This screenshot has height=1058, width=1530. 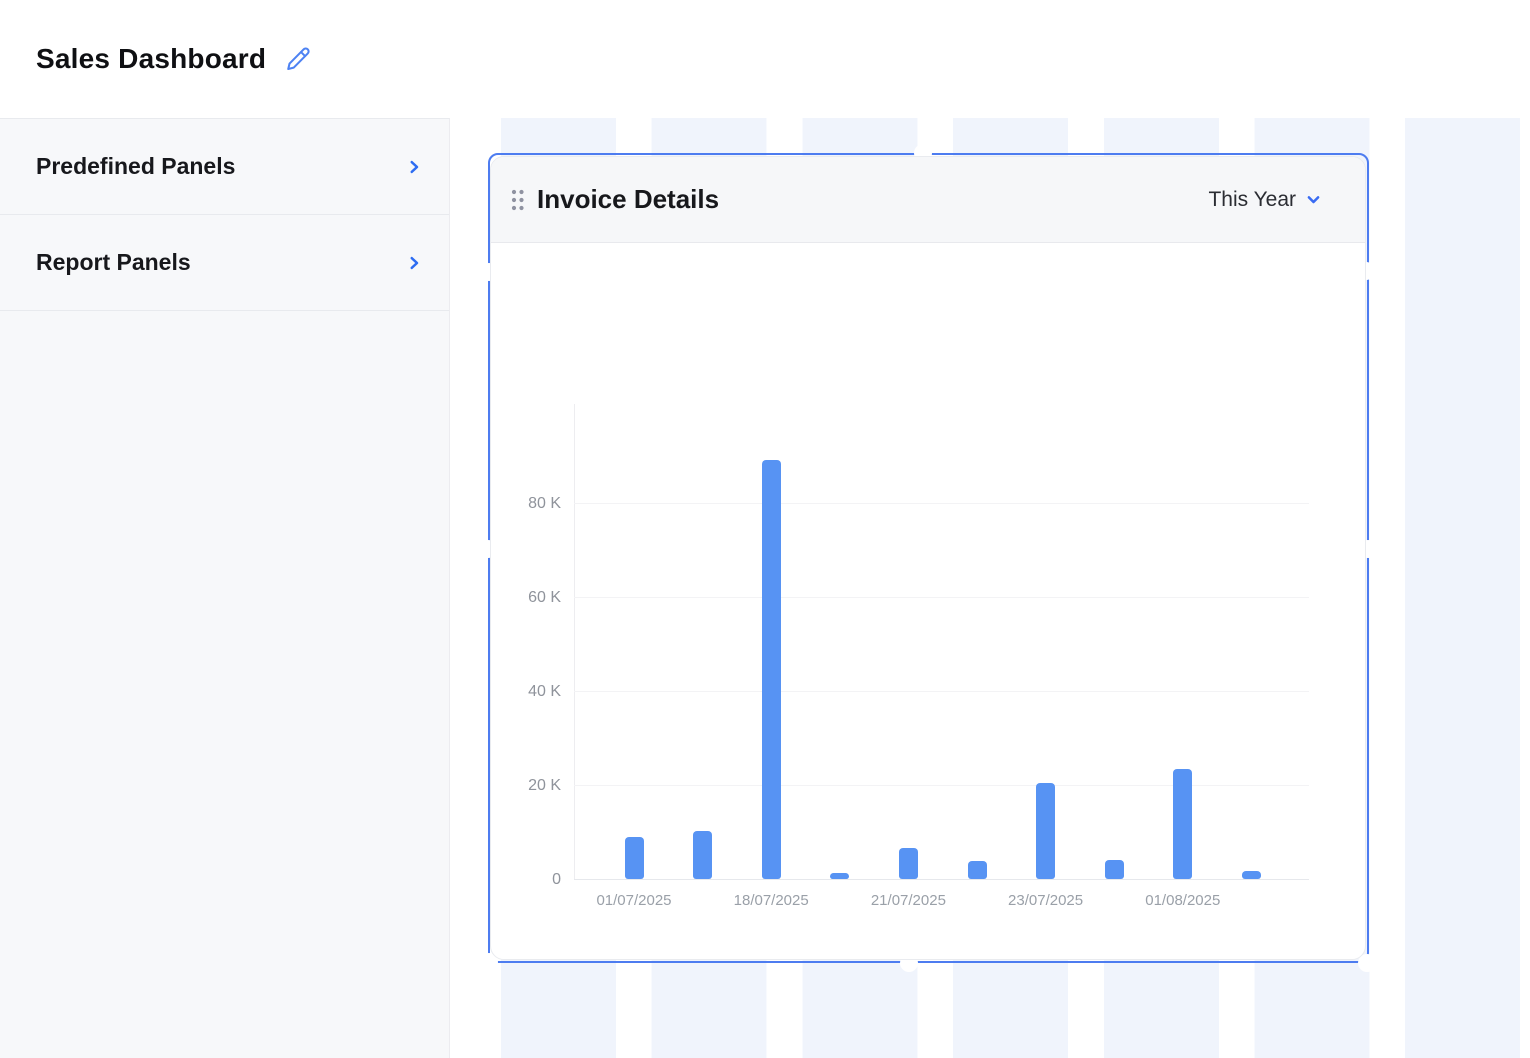 I want to click on edit-dashboard-button, so click(x=298, y=59).